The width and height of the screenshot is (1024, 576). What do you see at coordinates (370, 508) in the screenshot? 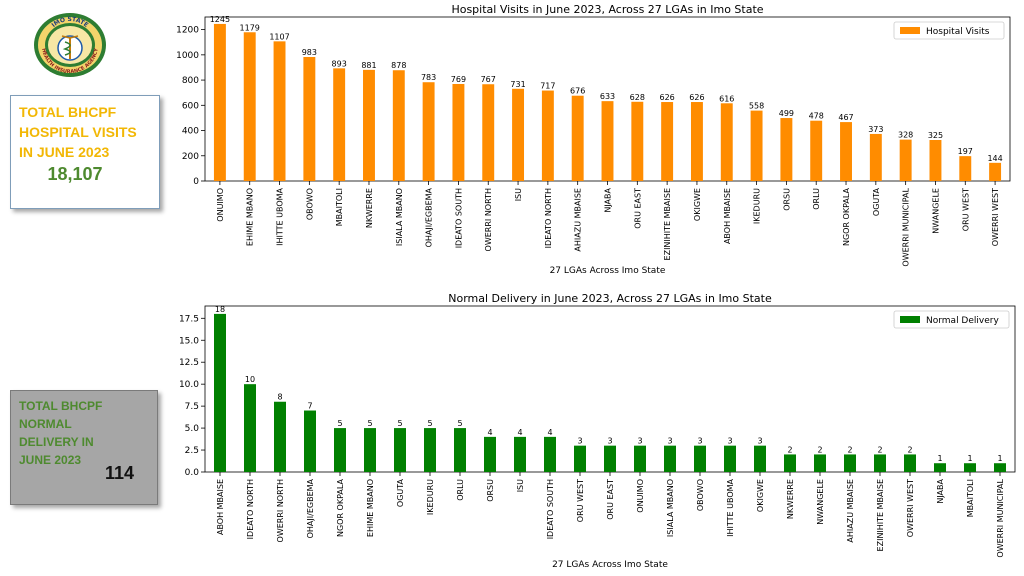
I see `delivery-xtick-label: EHIME MBANO` at bounding box center [370, 508].